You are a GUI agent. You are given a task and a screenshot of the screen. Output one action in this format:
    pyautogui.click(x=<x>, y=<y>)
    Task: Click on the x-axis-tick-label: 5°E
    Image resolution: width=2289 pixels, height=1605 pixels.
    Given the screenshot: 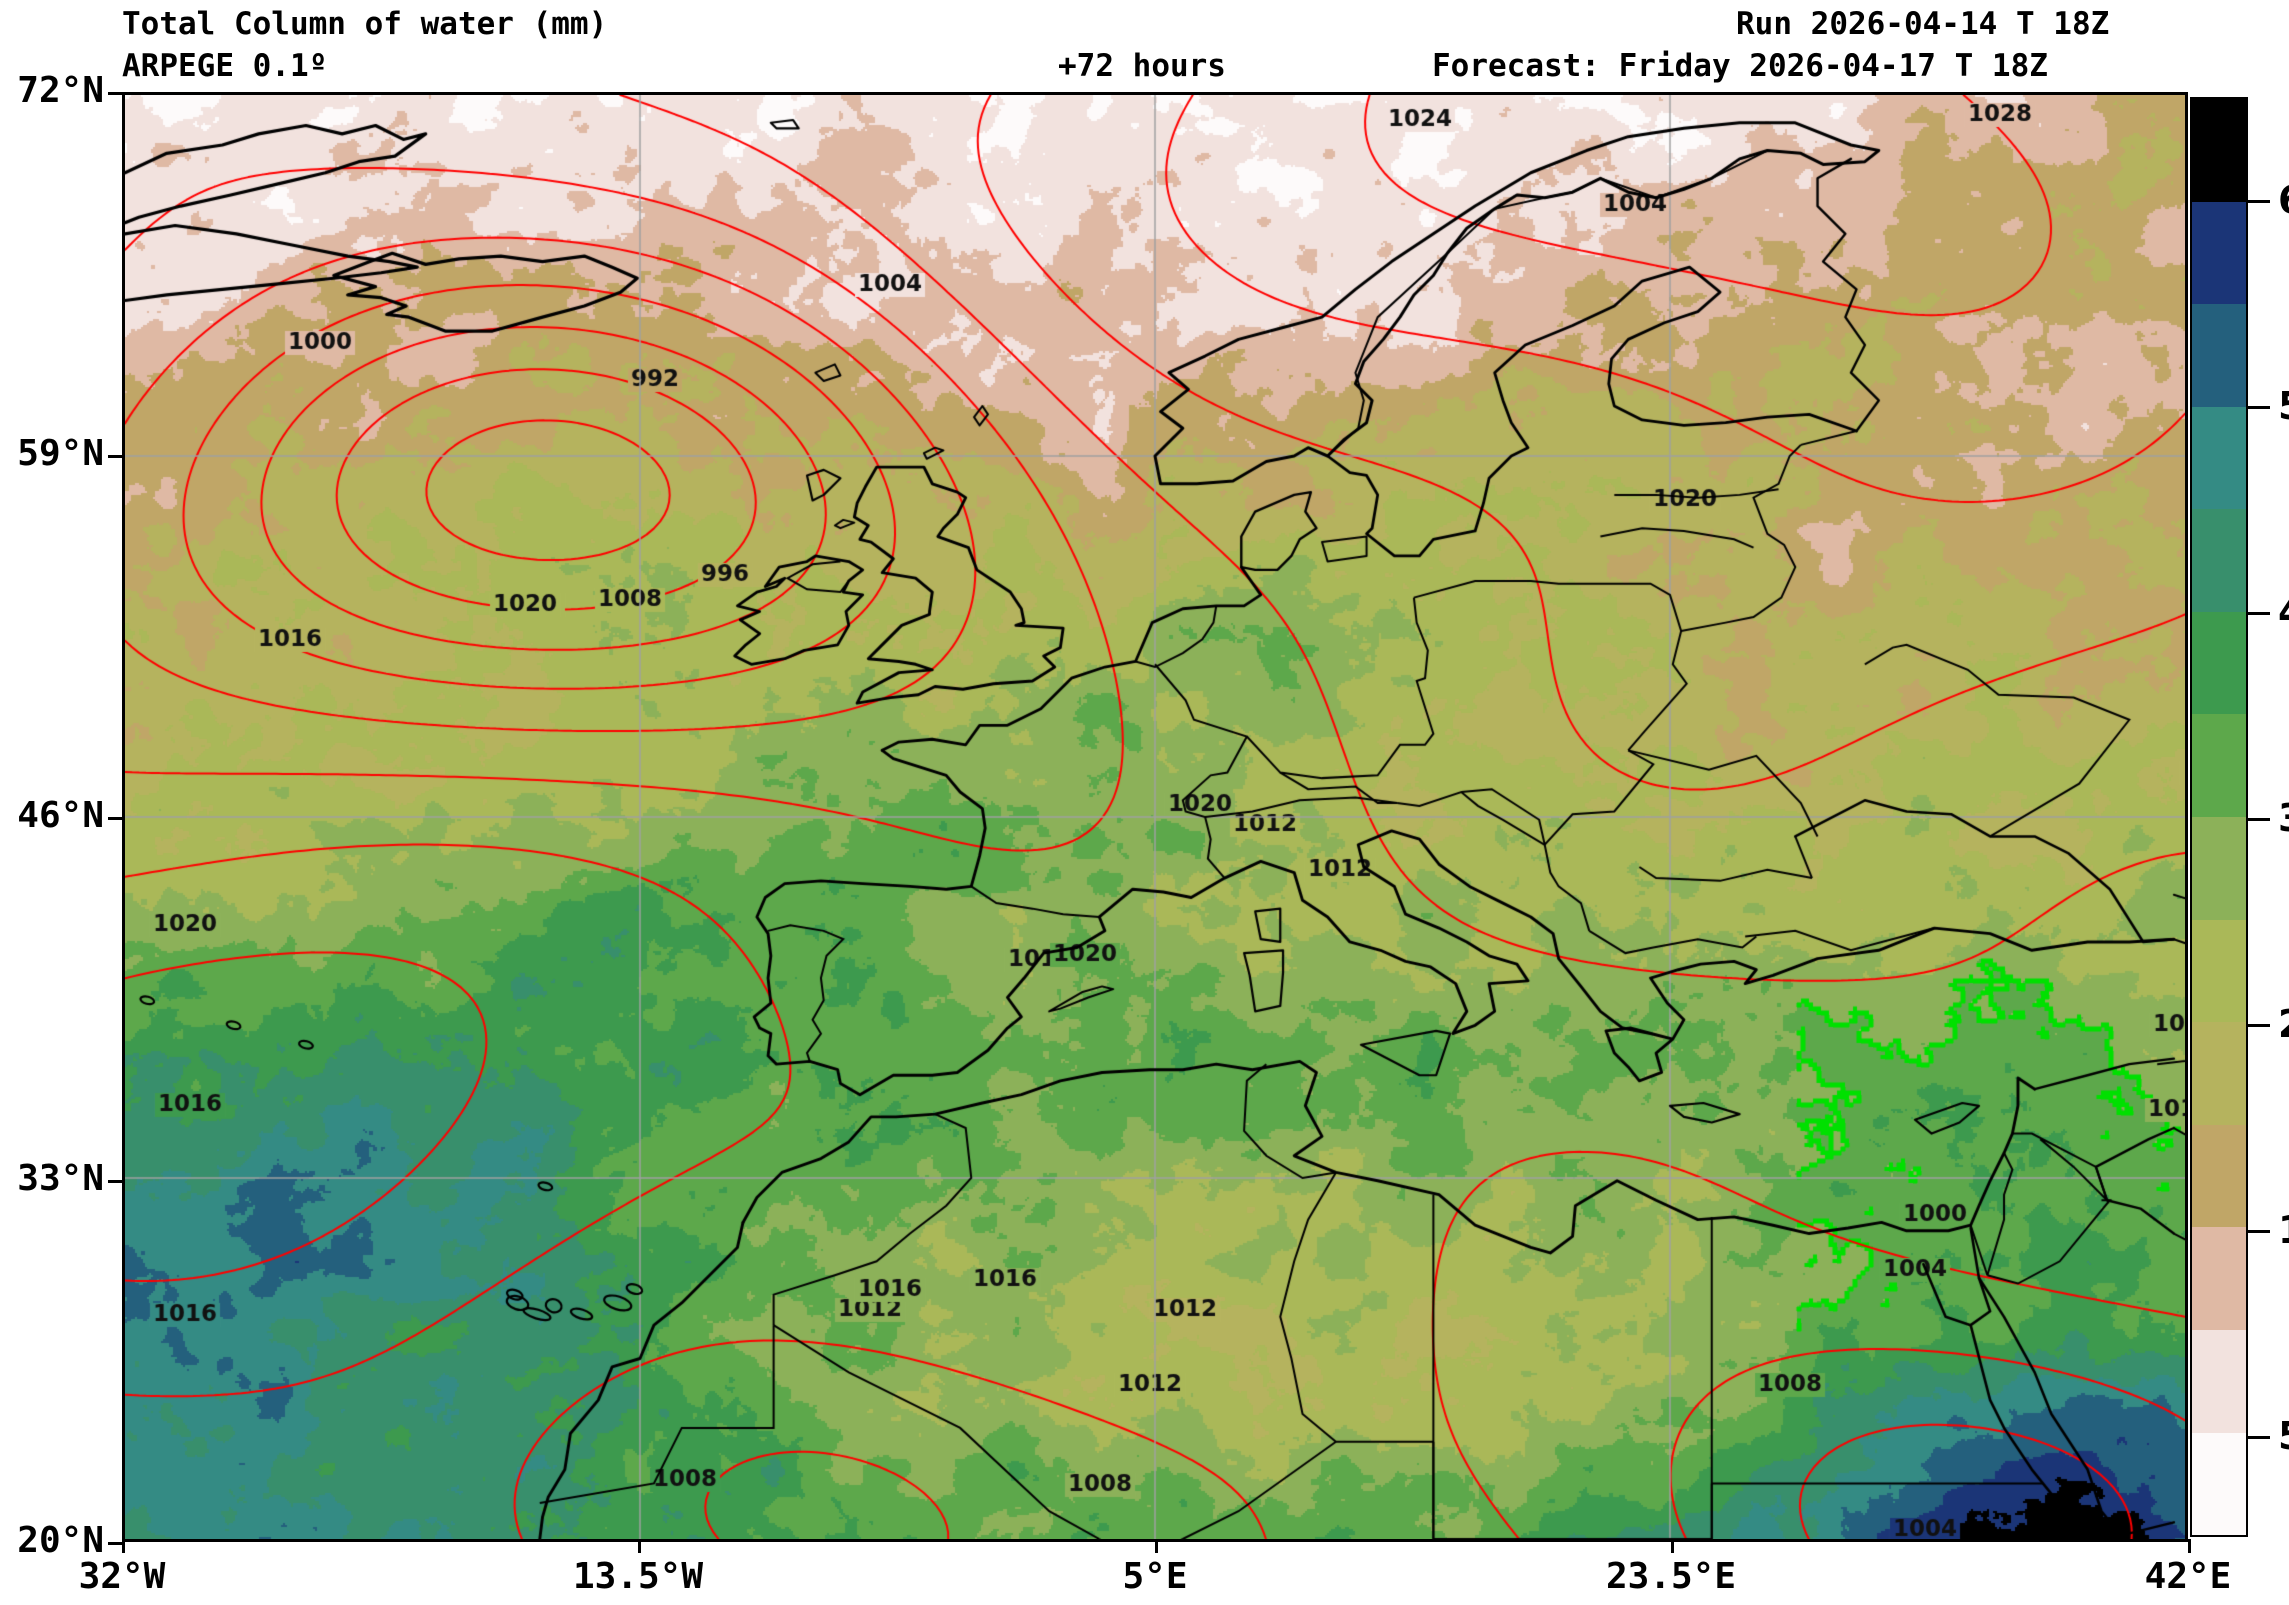 What is the action you would take?
    pyautogui.click(x=1155, y=1576)
    